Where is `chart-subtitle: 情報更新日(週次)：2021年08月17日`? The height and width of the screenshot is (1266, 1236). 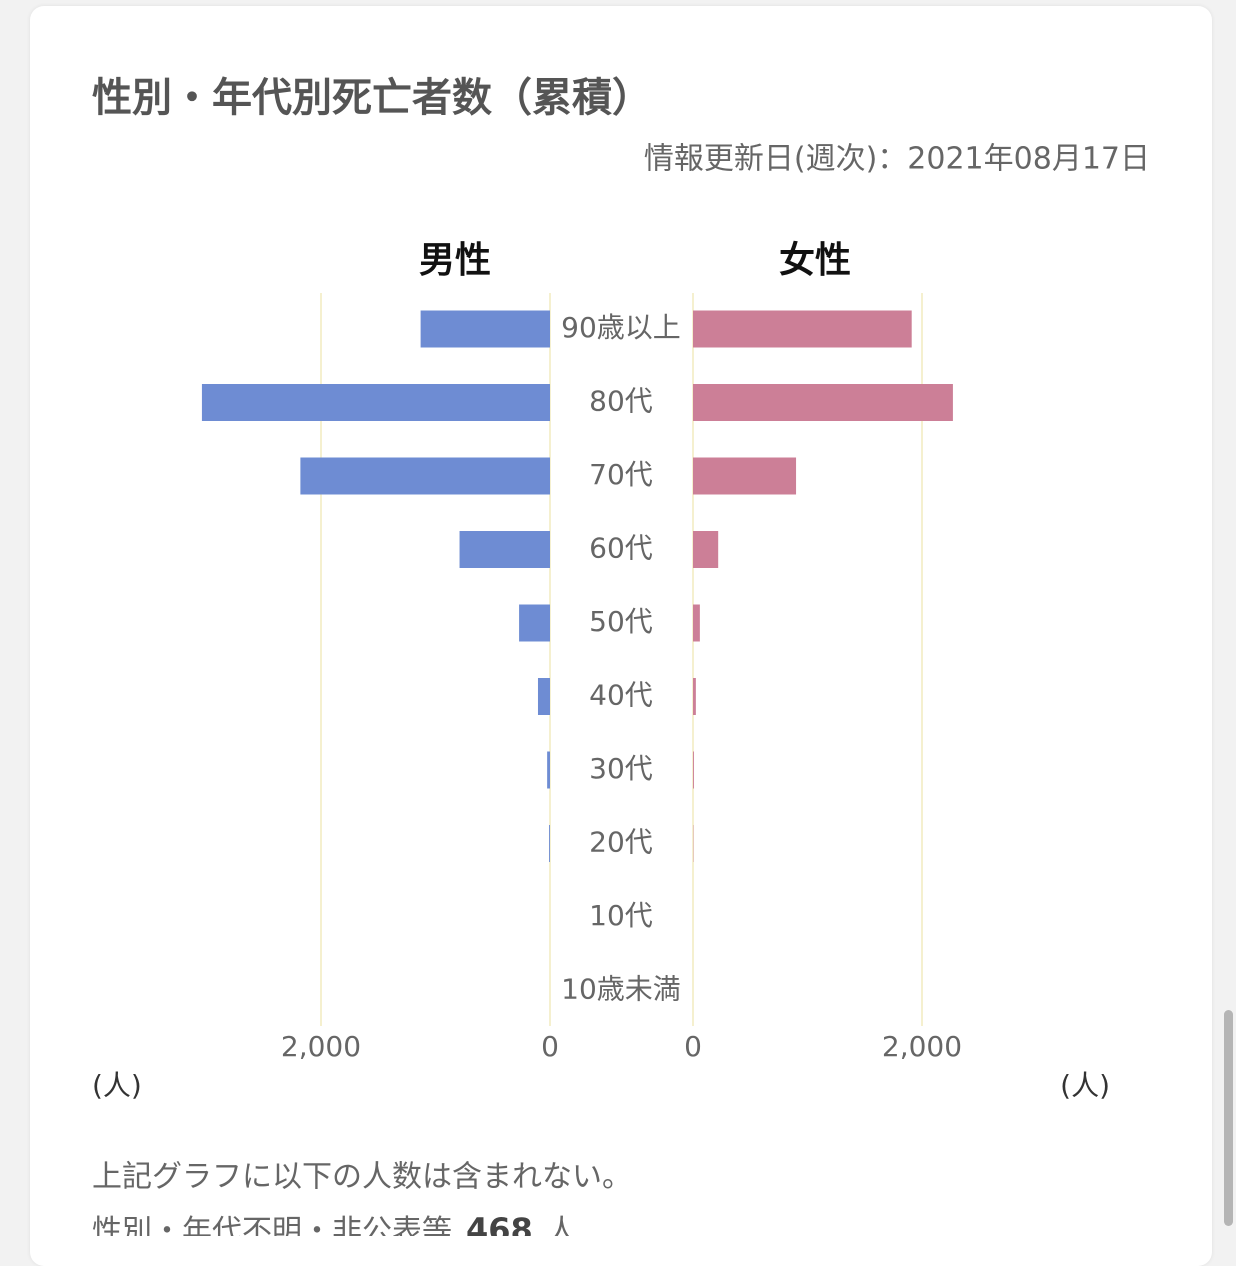 chart-subtitle: 情報更新日(週次)：2021年08月17日 is located at coordinates (897, 159).